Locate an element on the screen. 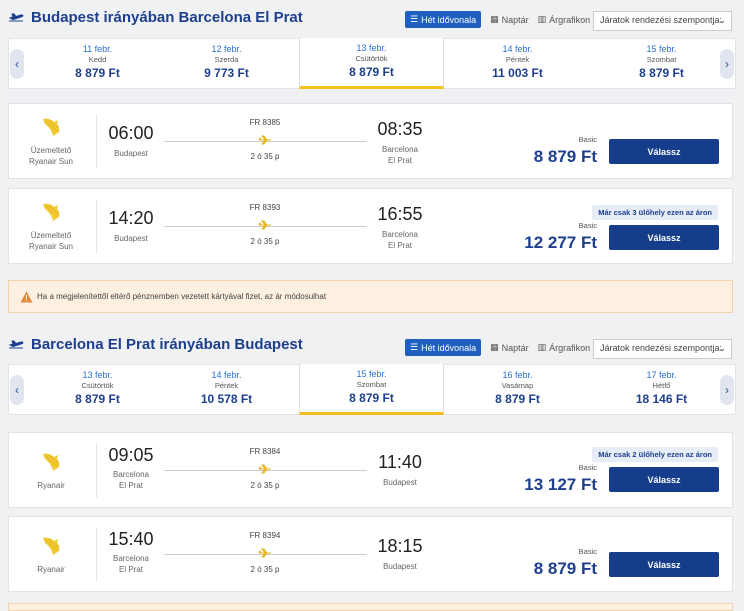 This screenshot has width=744, height=611. date-option: 14 febr. Péntek 10 578 Ft is located at coordinates (226, 388).